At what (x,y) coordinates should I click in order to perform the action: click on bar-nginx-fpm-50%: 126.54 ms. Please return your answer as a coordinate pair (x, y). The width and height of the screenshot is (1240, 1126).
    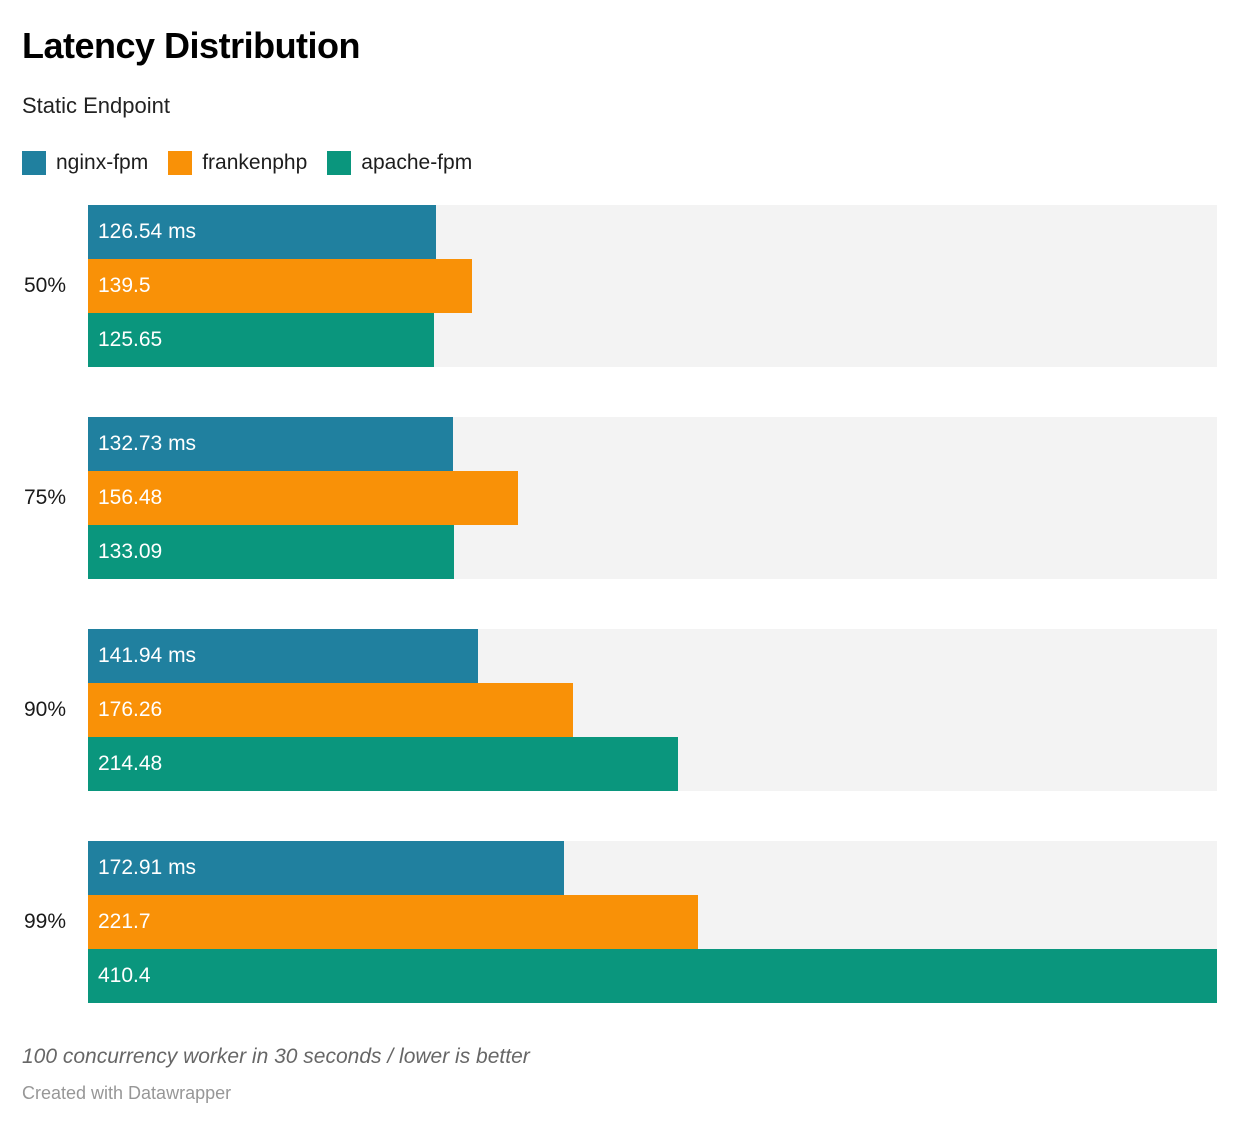
    Looking at the image, I should click on (262, 232).